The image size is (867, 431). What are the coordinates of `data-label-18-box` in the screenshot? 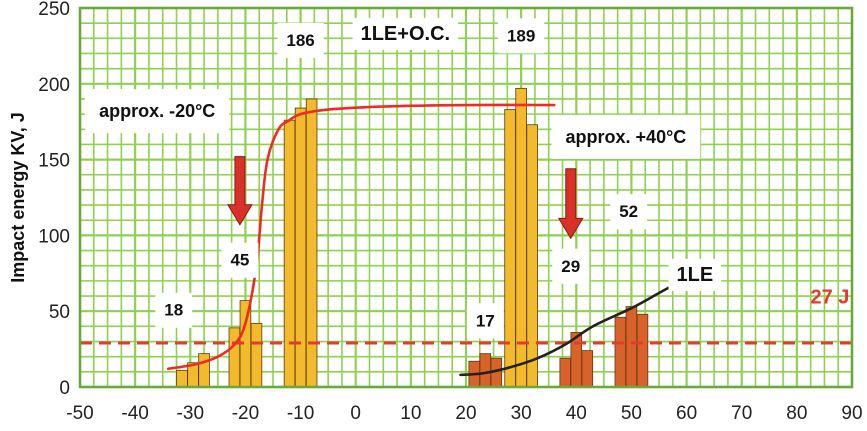 It's located at (174, 310).